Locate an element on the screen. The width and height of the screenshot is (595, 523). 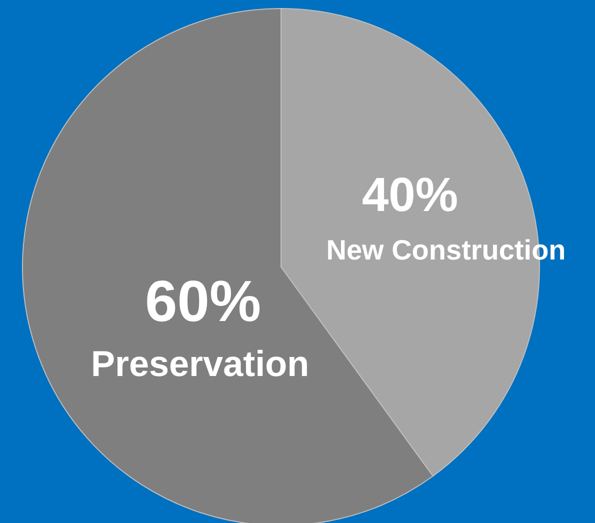
slice-label: Preservation is located at coordinates (200, 363).